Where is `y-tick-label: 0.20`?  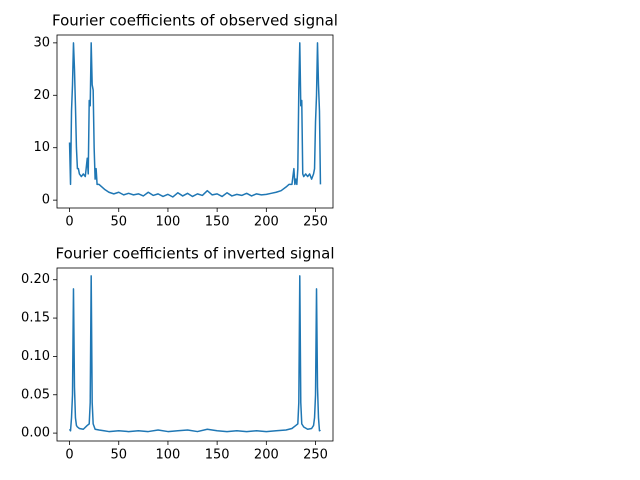 y-tick-label: 0.20 is located at coordinates (35, 279).